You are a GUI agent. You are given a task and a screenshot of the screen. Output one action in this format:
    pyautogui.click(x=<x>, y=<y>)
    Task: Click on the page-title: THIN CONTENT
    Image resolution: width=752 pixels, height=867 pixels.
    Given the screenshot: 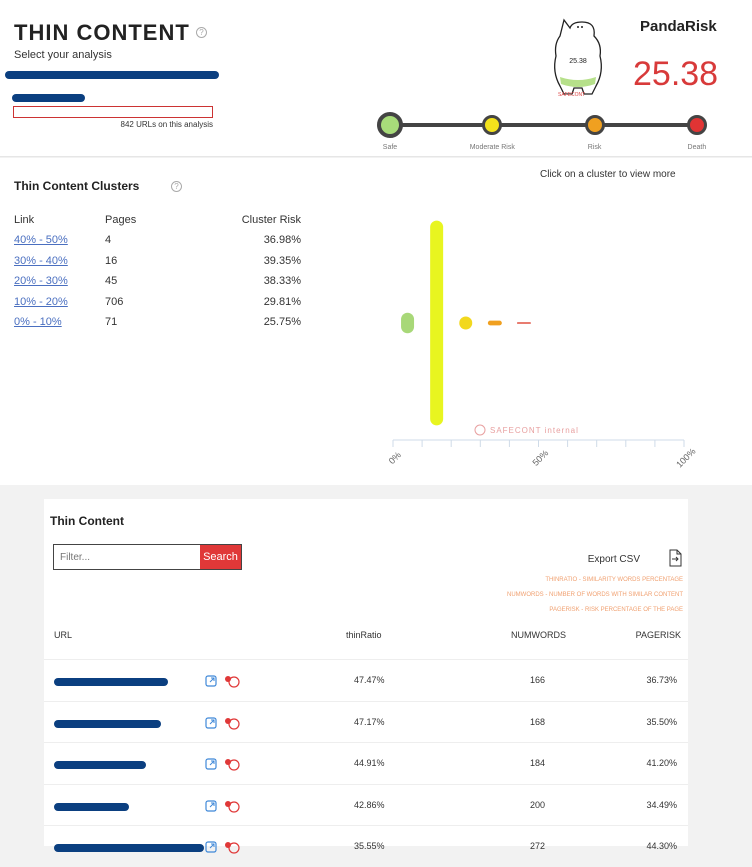 What is the action you would take?
    pyautogui.click(x=102, y=32)
    